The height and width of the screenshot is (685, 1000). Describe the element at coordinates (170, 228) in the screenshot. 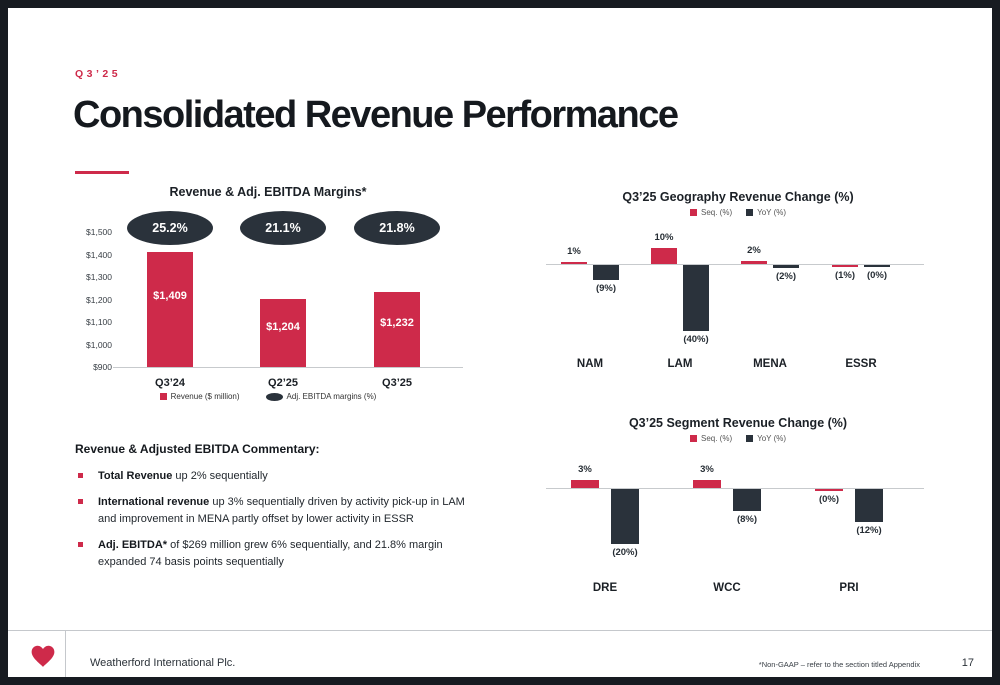

I see `ebitda-margin-badge: 25.2%` at that location.